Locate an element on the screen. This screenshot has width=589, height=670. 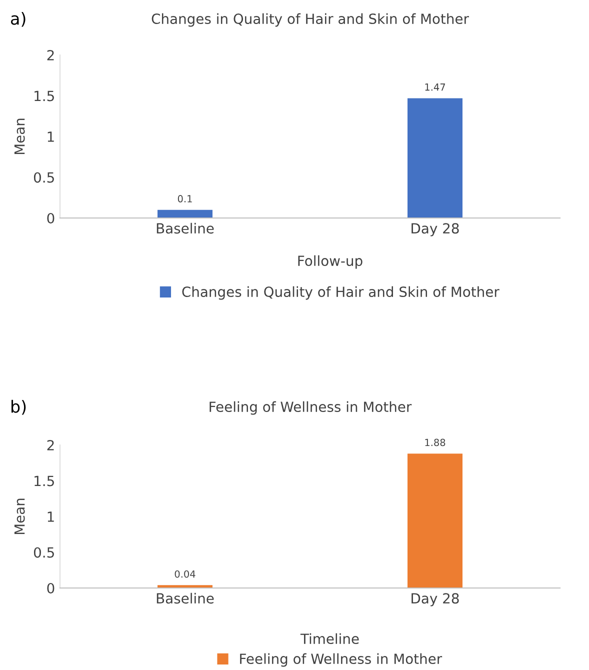
data-label: 1.47 is located at coordinates (435, 87).